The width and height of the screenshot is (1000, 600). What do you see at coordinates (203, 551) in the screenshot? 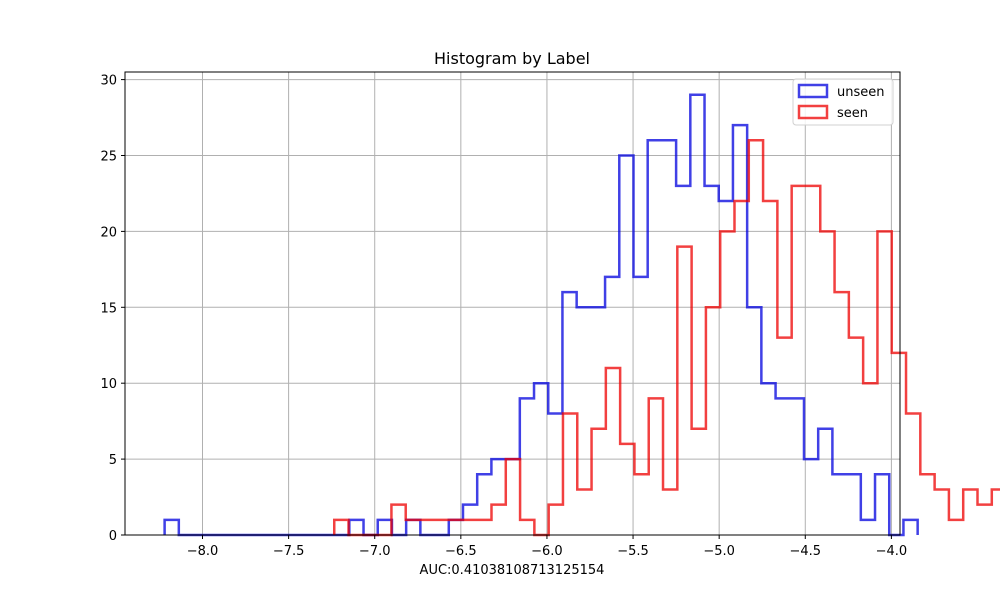
I see `x-tick-label: −8.0` at bounding box center [203, 551].